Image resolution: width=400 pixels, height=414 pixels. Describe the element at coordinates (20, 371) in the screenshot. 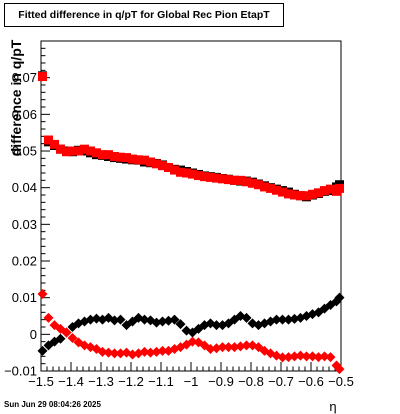

I see `y-tick-label: −0.01` at that location.